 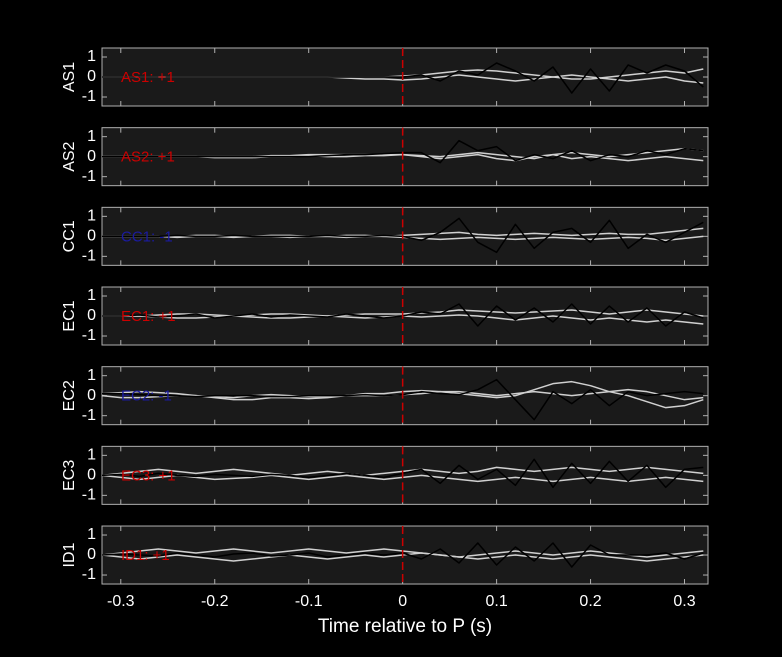 I want to click on annotation: EC3: +1, so click(x=148, y=475).